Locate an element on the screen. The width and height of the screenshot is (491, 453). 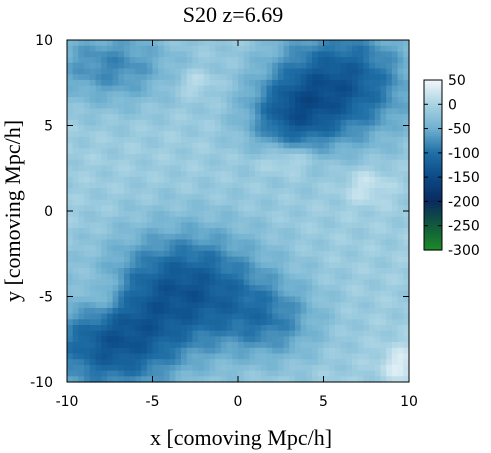
colorbar-cell is located at coordinates (433, 125).